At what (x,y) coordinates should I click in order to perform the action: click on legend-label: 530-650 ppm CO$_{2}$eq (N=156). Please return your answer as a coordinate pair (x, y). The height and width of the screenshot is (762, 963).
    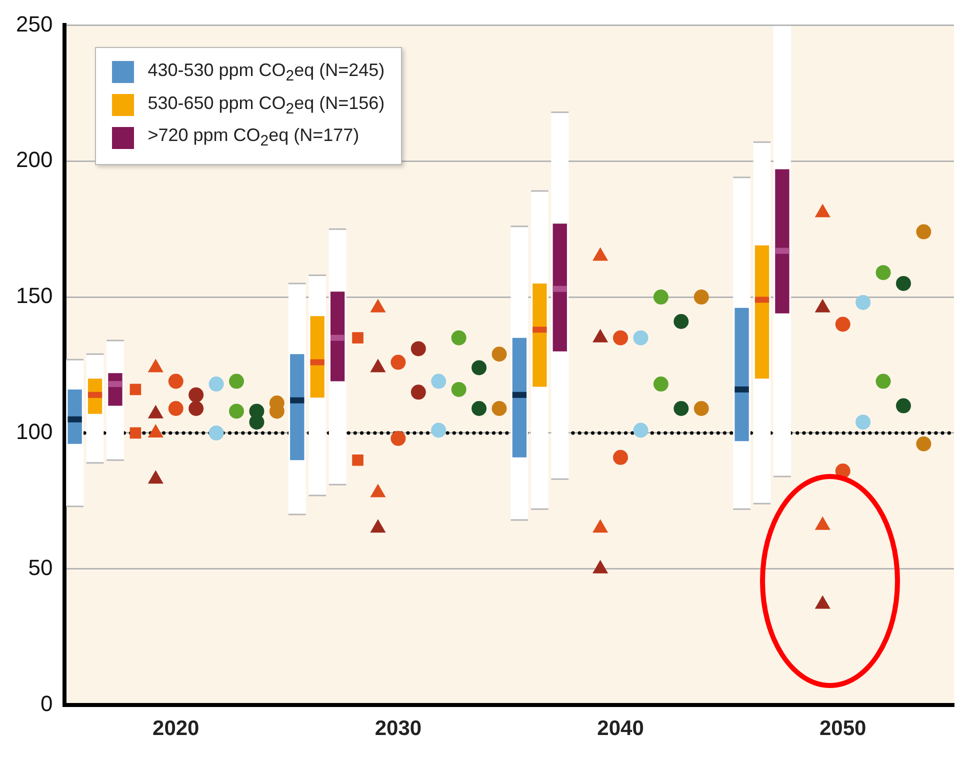
    Looking at the image, I should click on (266, 105).